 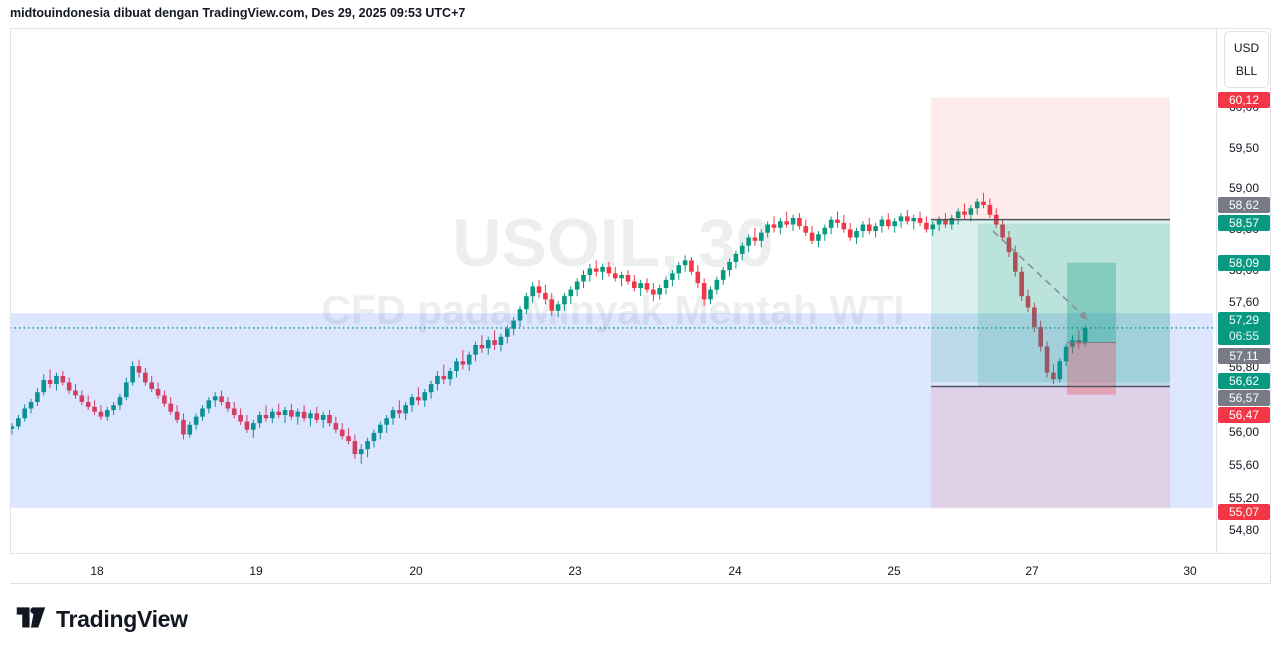 What do you see at coordinates (1246, 48) in the screenshot?
I see `currency-button: USD` at bounding box center [1246, 48].